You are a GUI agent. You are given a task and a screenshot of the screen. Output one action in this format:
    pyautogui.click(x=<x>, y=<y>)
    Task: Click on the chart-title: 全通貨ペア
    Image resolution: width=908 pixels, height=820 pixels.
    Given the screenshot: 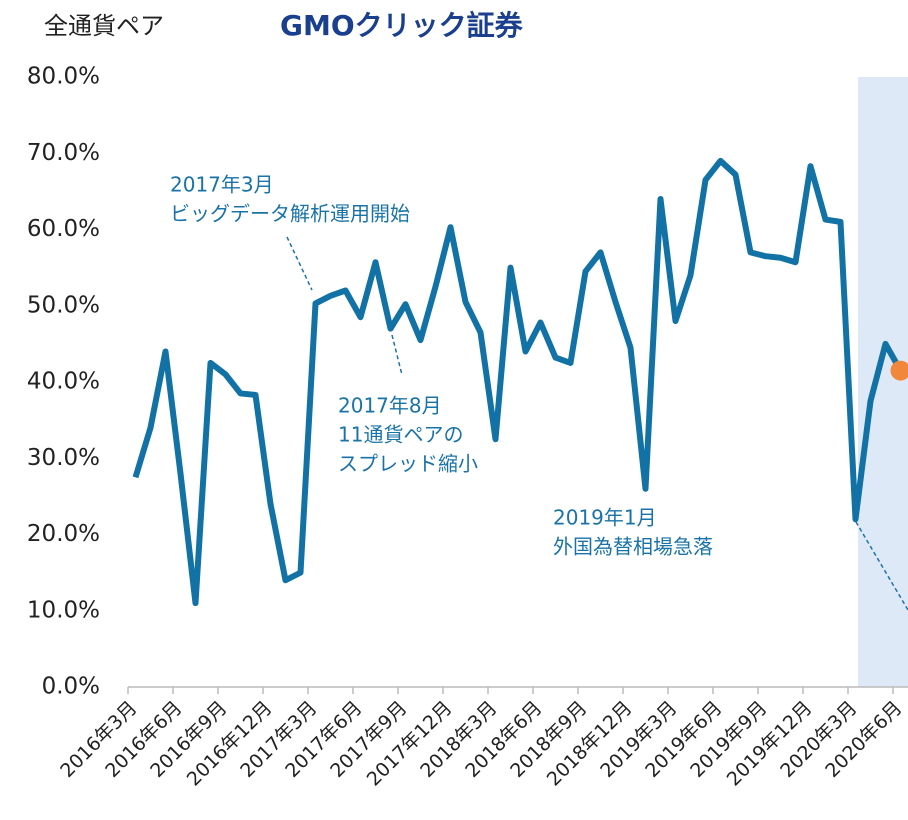 What is the action you would take?
    pyautogui.click(x=104, y=26)
    